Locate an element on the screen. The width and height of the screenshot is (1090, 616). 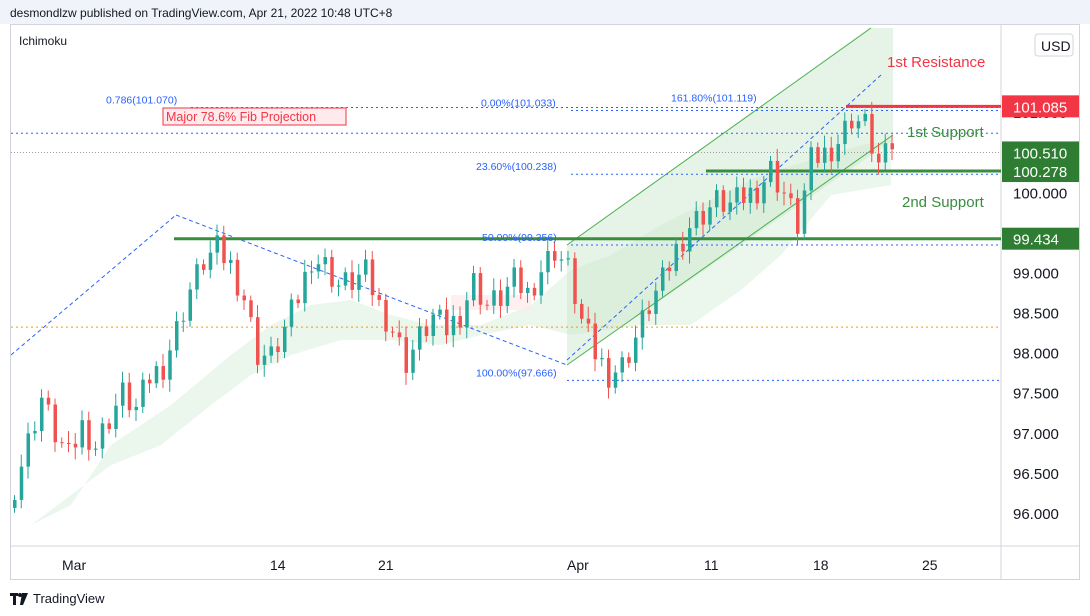
tradingview-logo-icon is located at coordinates (19, 599).